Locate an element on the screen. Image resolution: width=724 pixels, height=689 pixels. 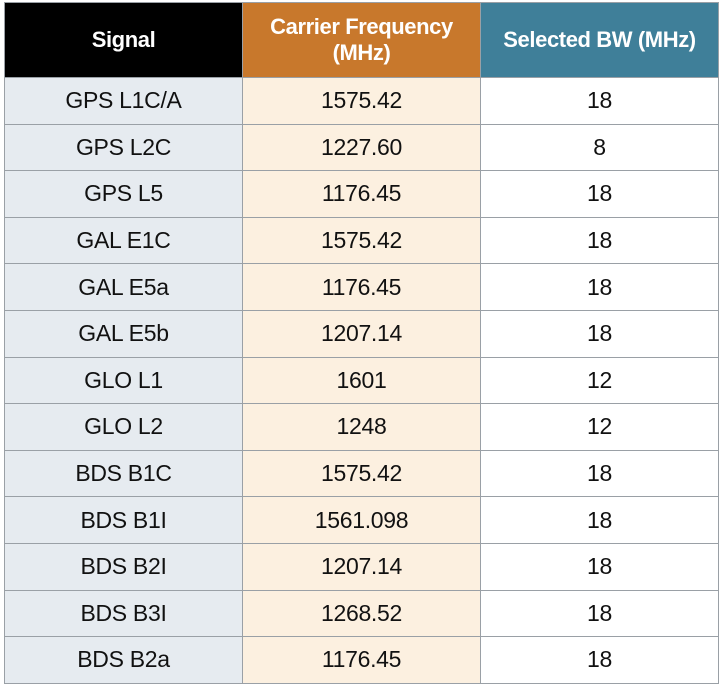
table-cell: BDS B3I is located at coordinates (123, 613).